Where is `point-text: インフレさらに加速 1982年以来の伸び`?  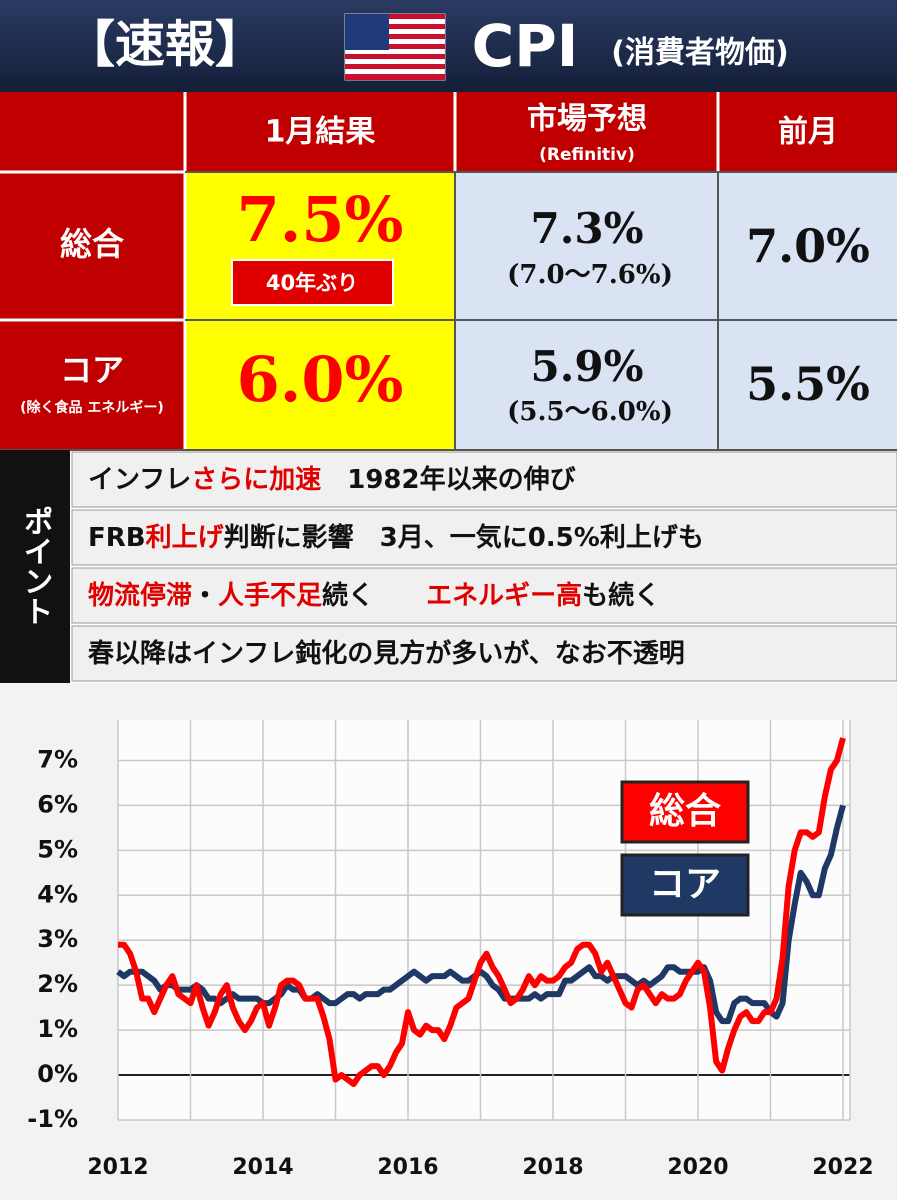
point-text: インフレさらに加速 1982年以来の伸び is located at coordinates (332, 479).